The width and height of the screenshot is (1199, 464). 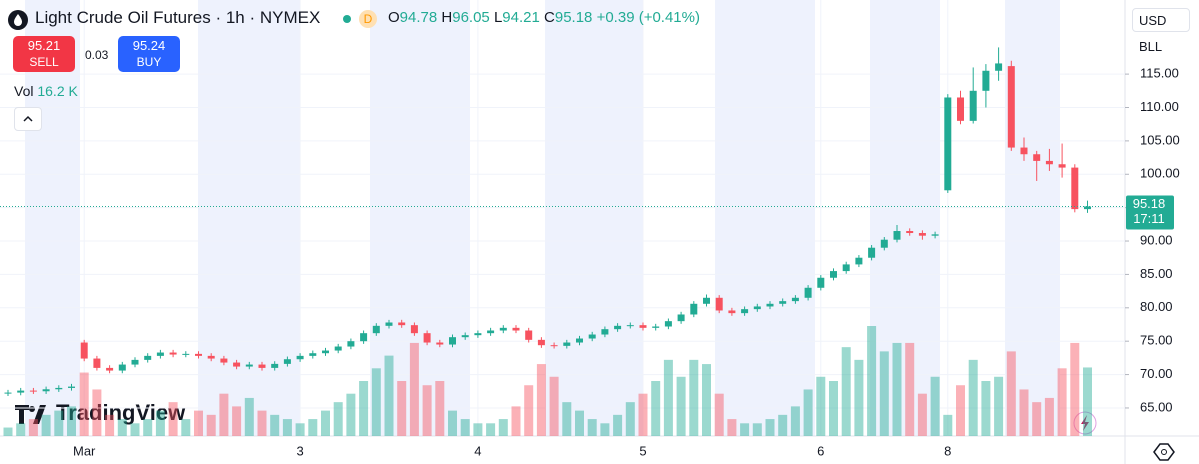 I want to click on collapse-button, so click(x=28, y=119).